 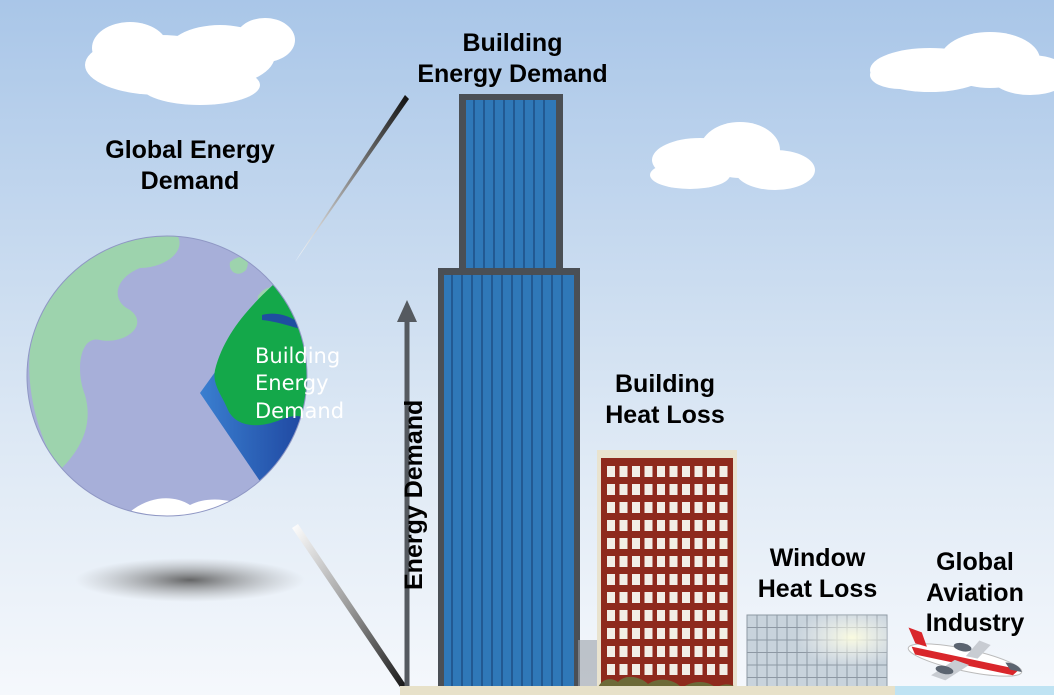 What do you see at coordinates (665, 399) in the screenshot?
I see `building-heat-loss-label: Building Heat Loss` at bounding box center [665, 399].